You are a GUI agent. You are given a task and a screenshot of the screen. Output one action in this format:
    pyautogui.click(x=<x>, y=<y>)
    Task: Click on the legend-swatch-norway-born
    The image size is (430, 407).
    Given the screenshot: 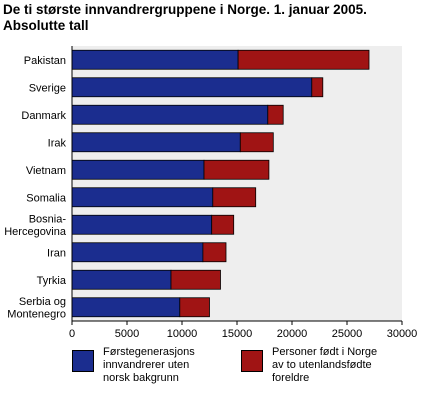 What is the action you would take?
    pyautogui.click(x=252, y=361)
    